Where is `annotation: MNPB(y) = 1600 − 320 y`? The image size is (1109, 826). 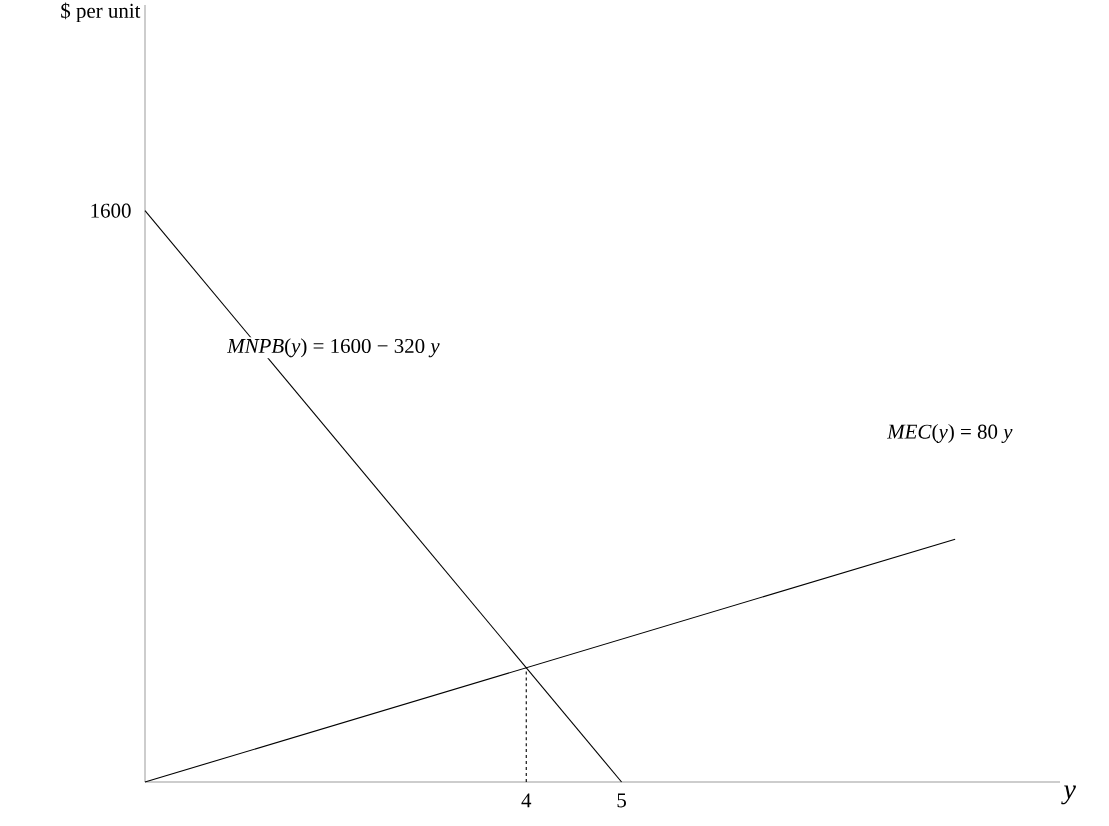
annotation: MNPB(y) = 1600 − 320 y is located at coordinates (333, 348).